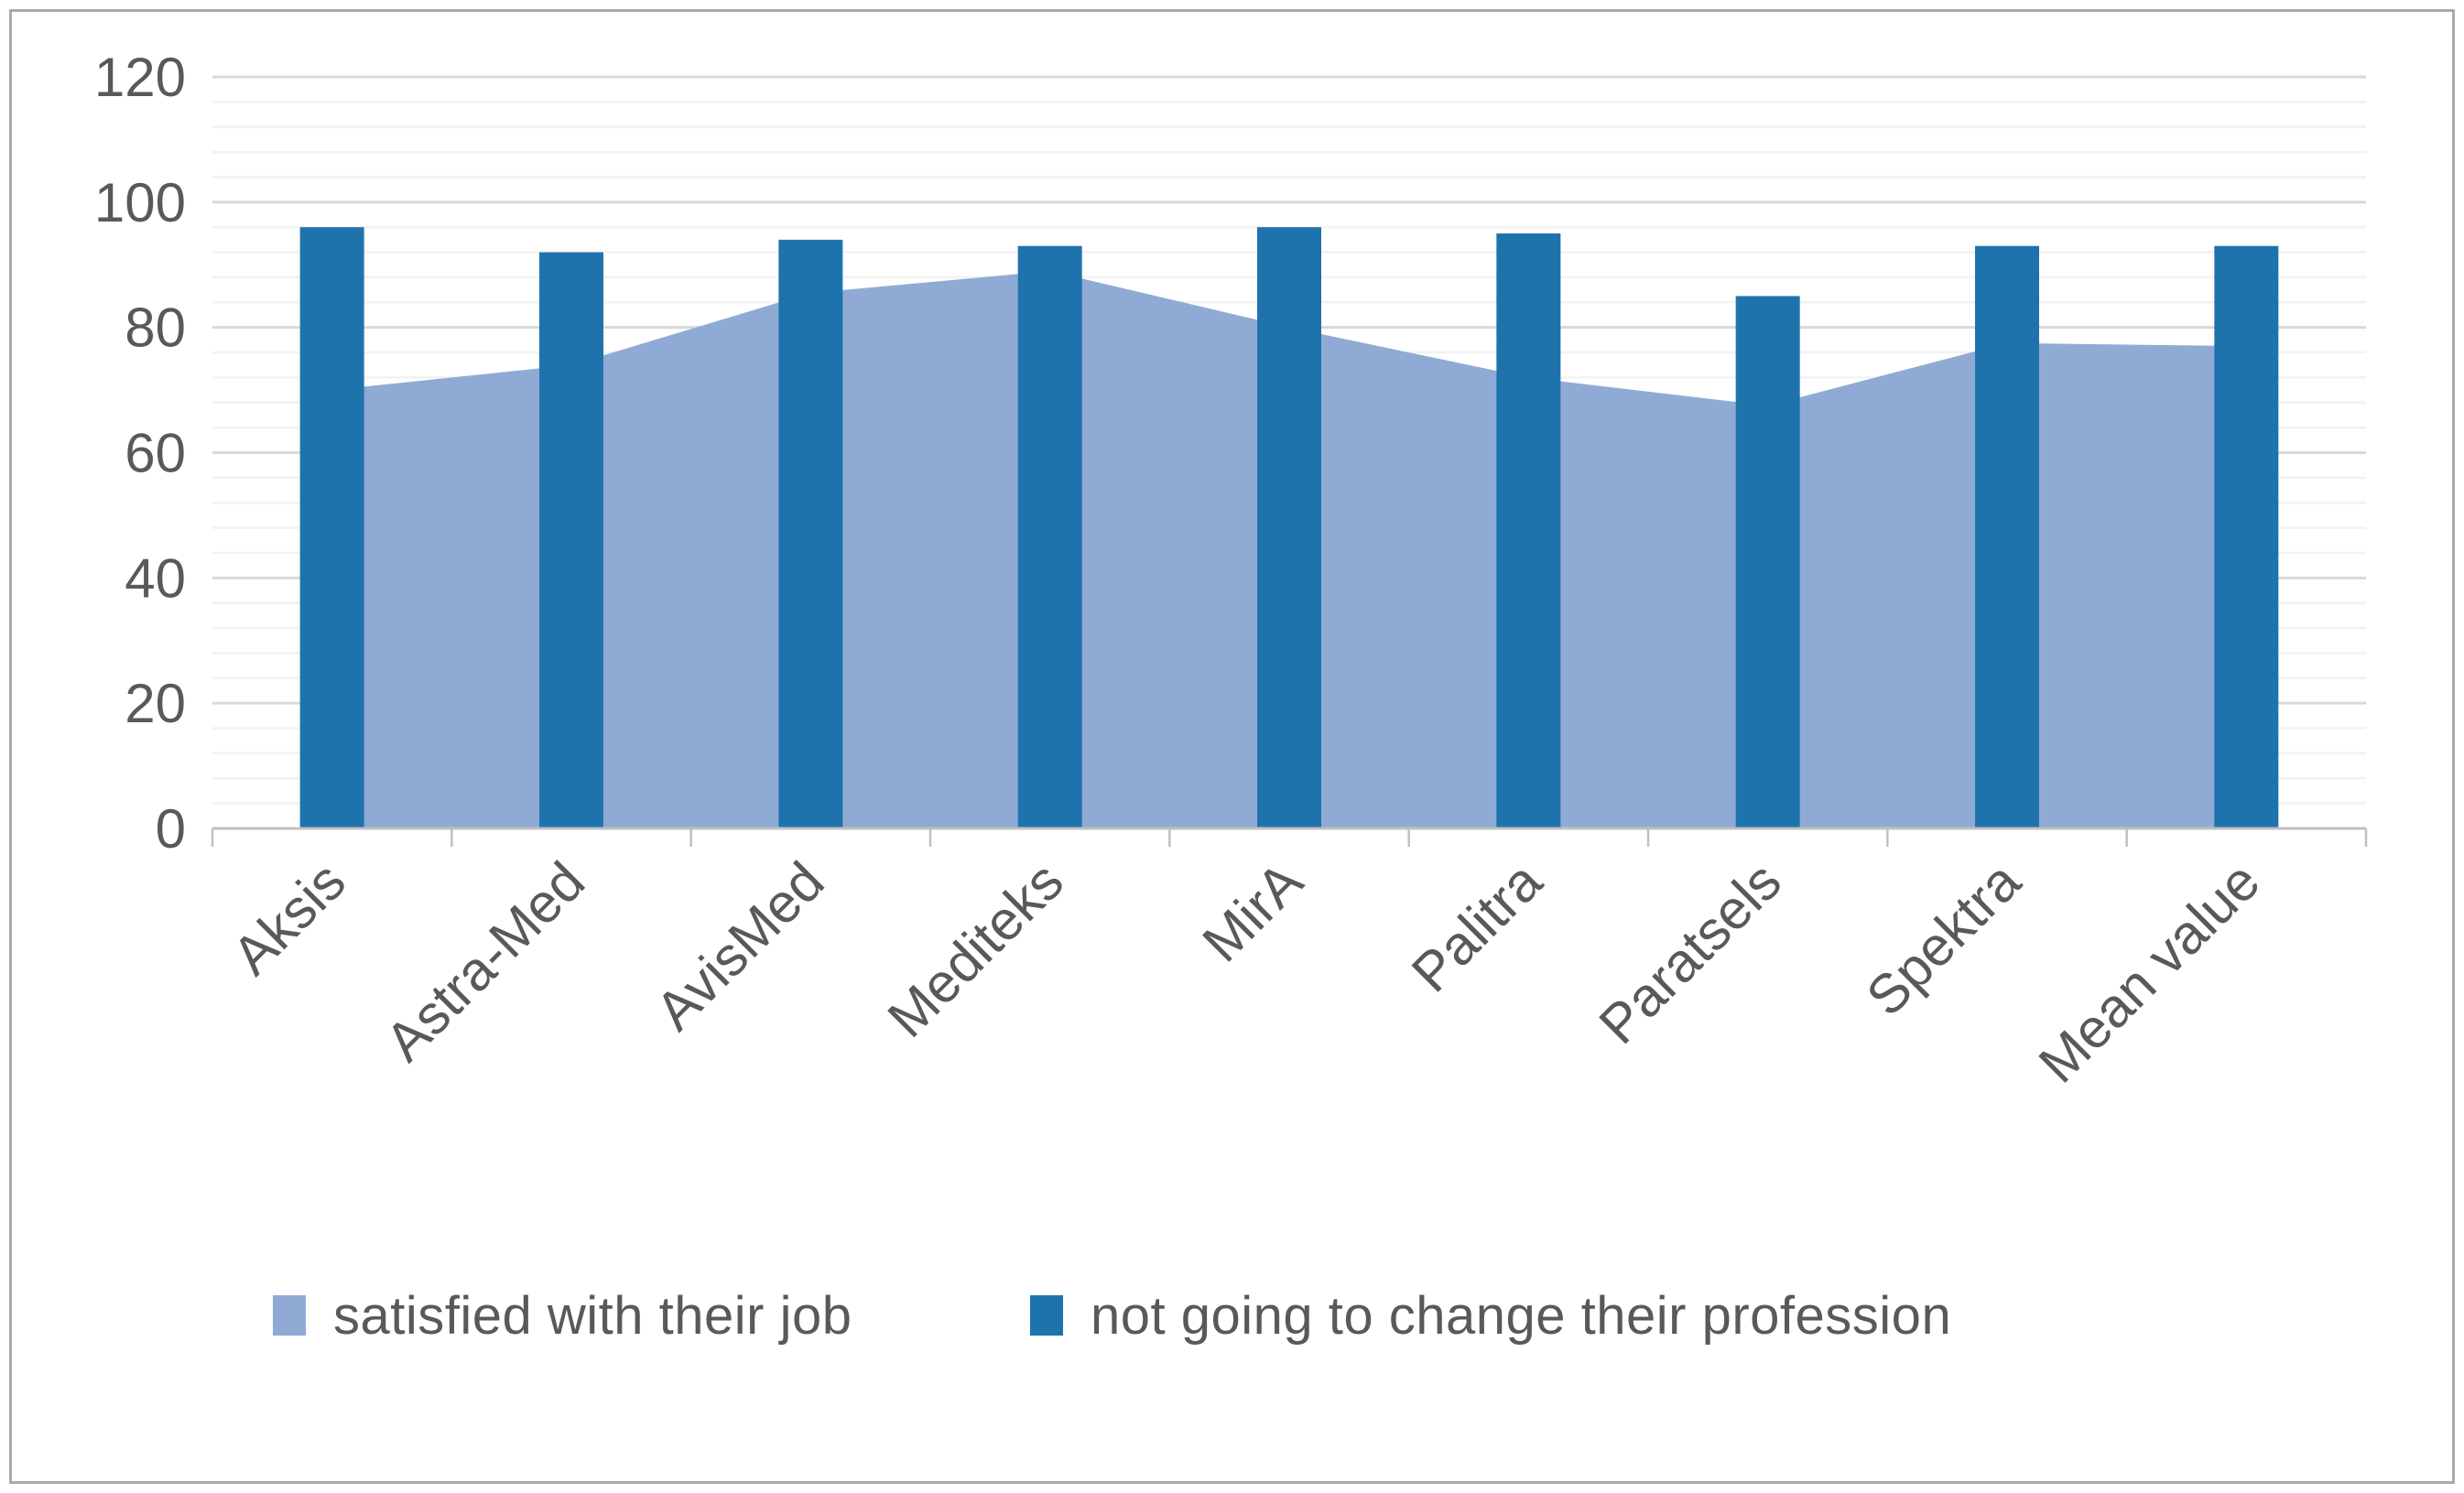  I want to click on legend-item-not-changing-profession: not going to change their profession, so click(1490, 1315).